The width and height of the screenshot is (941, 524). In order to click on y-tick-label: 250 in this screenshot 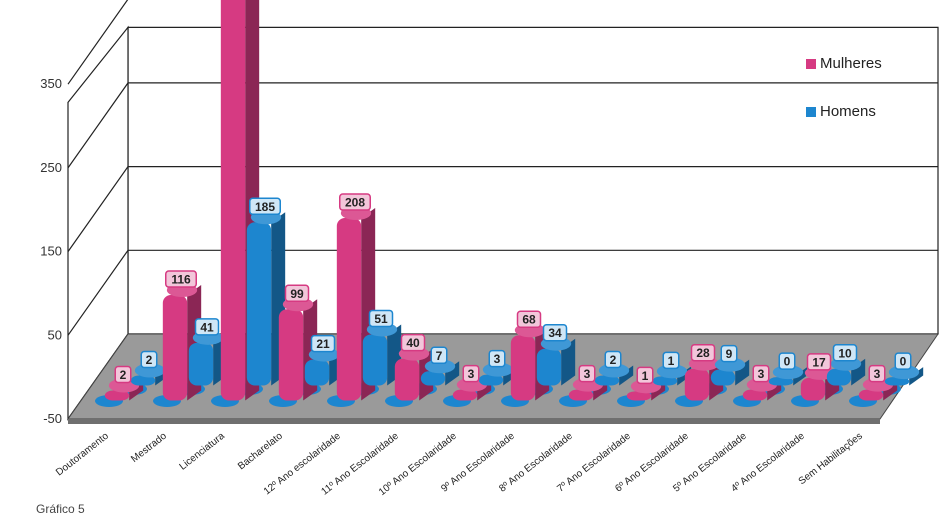, I will do `click(51, 167)`.